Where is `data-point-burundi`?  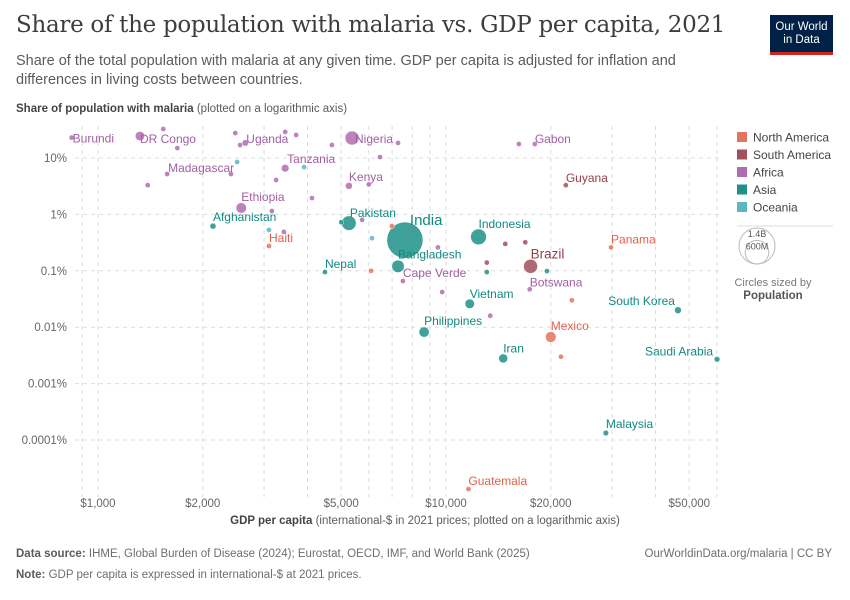 data-point-burundi is located at coordinates (71, 137).